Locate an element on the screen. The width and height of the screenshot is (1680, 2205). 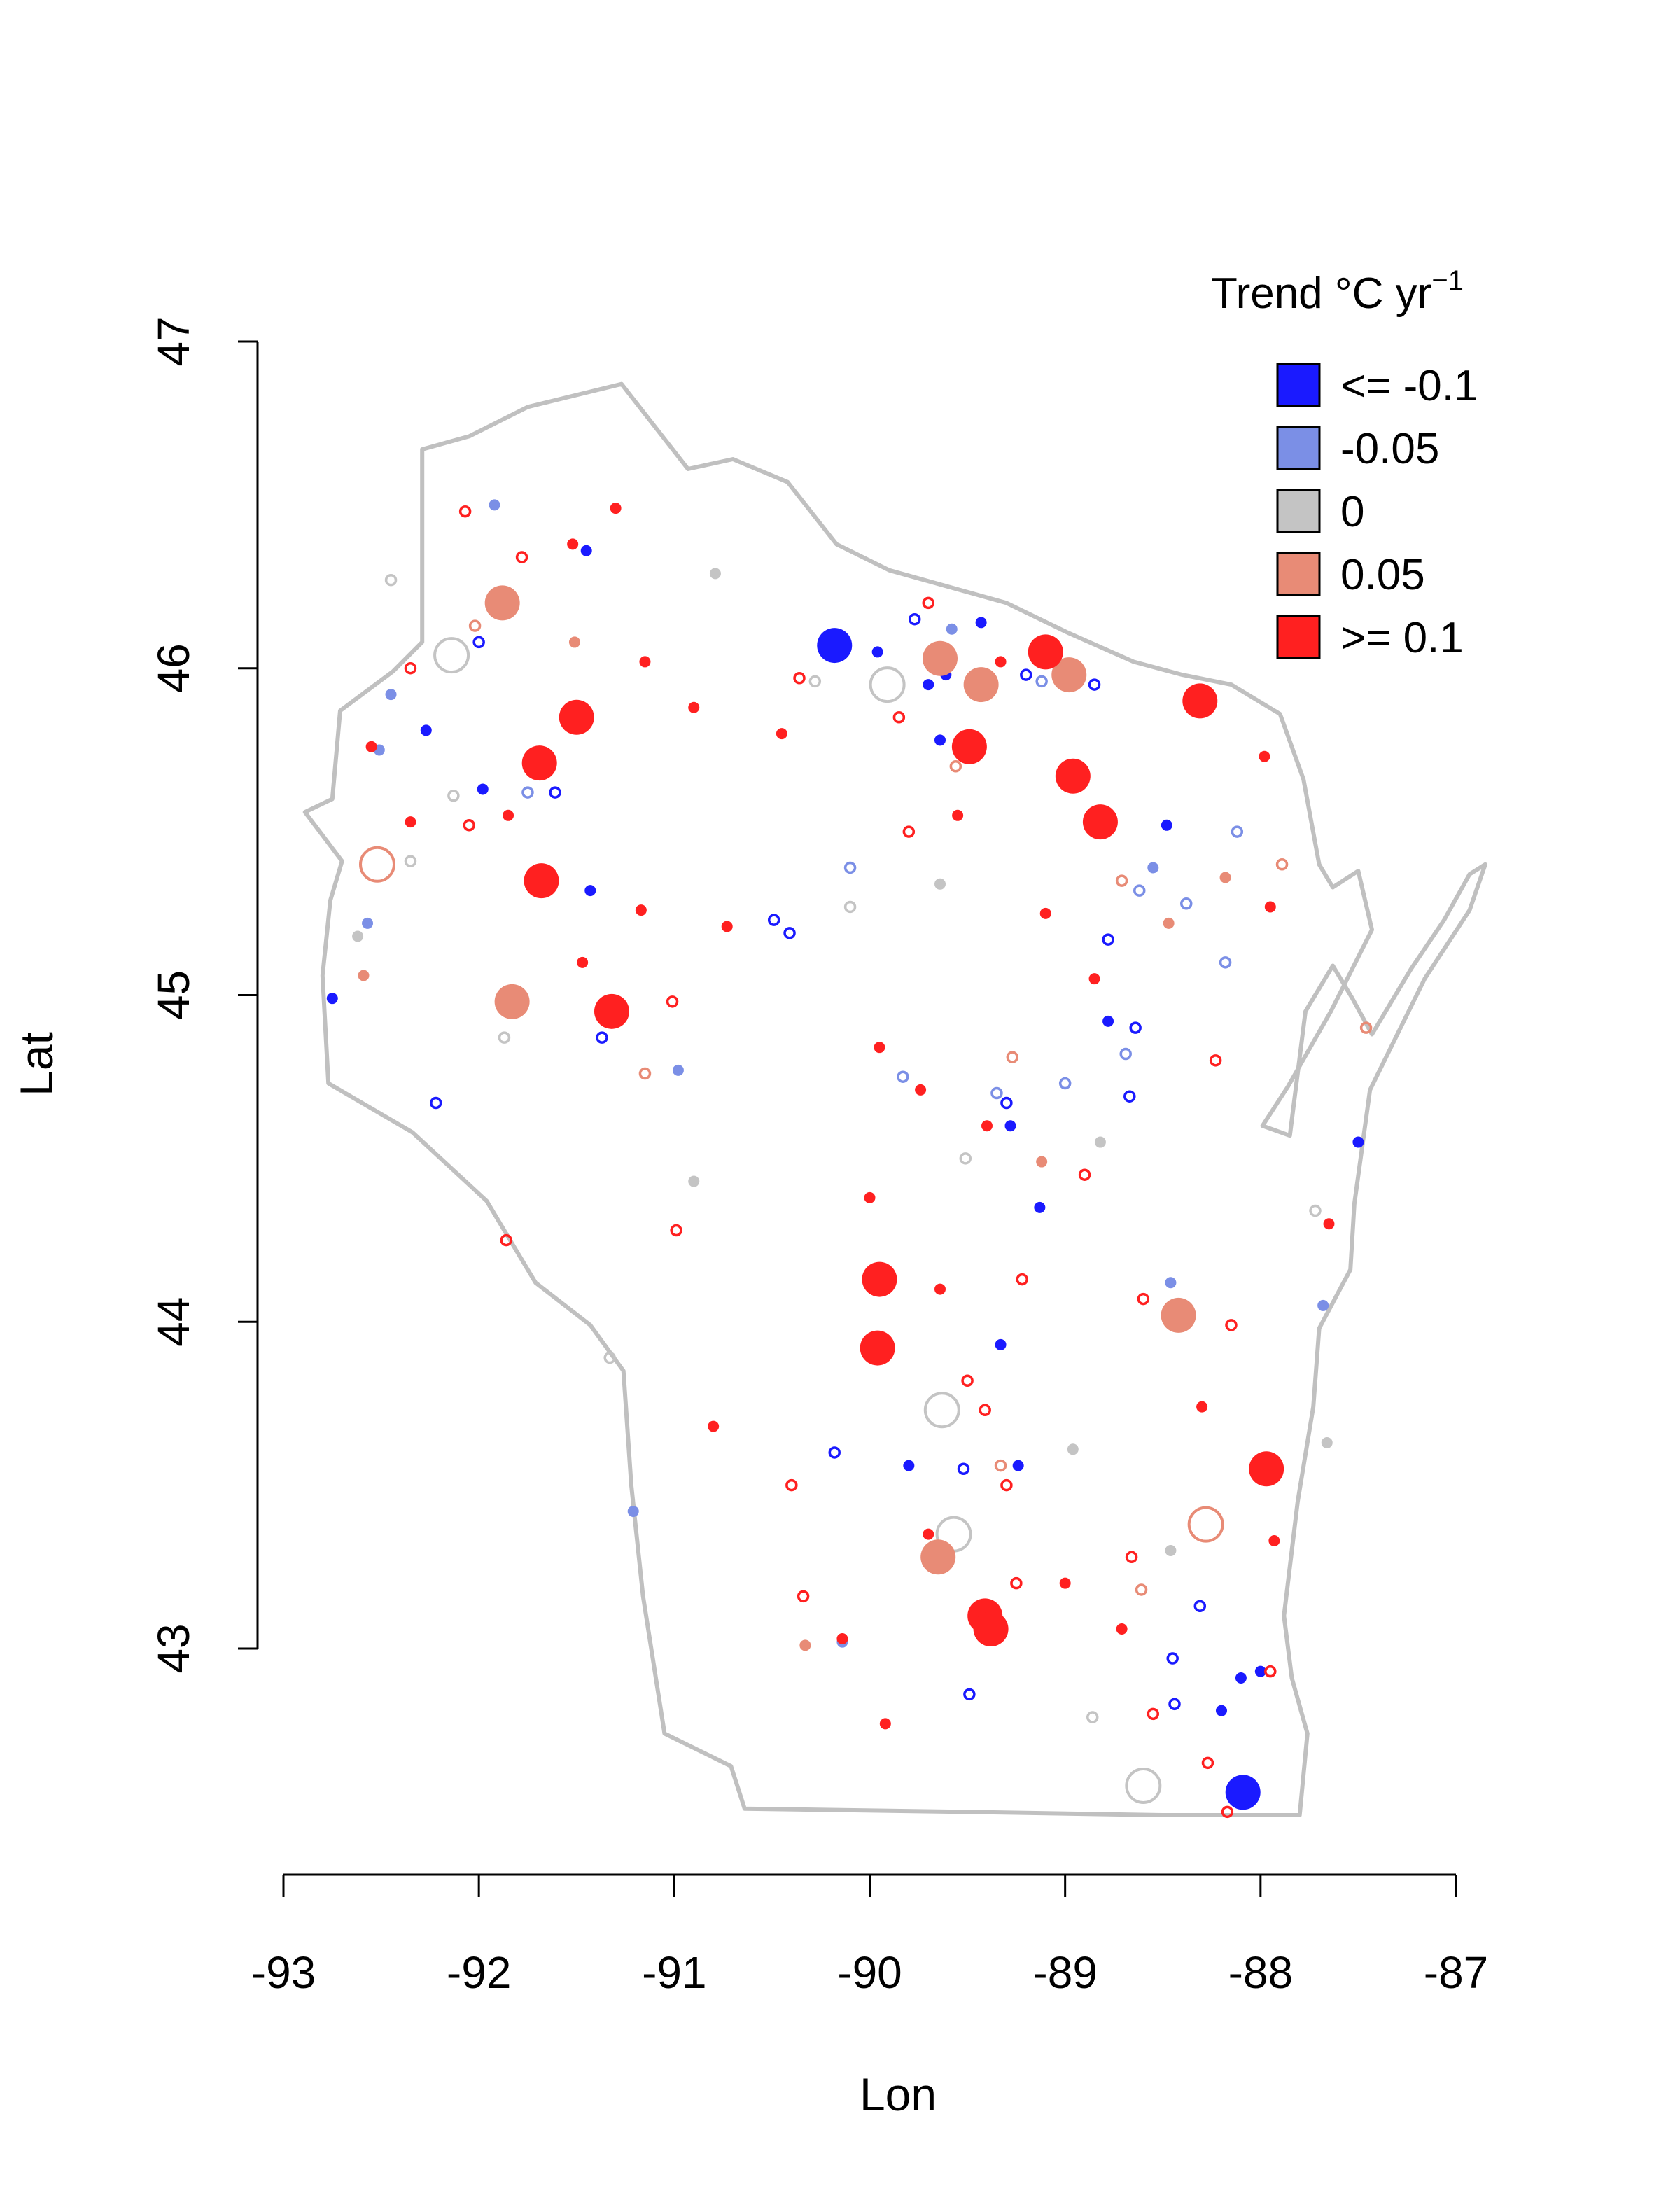
legend-items: <= -0.1 -0.05 0 0.05 >= 0.1 is located at coordinates (1377, 512).